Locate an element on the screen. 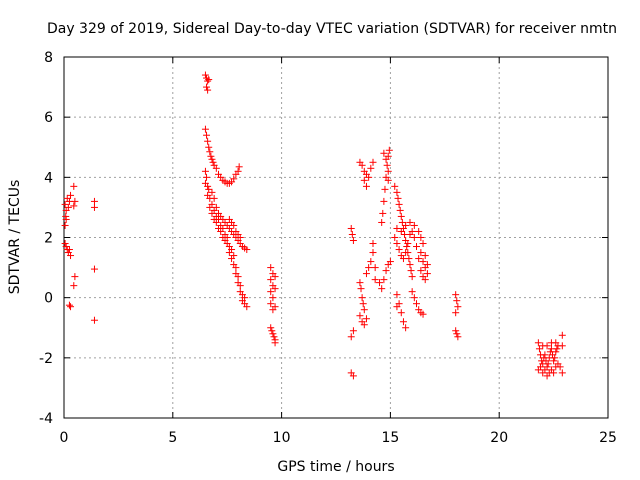 The image size is (640, 480). x-tick-label: 20 is located at coordinates (499, 438).